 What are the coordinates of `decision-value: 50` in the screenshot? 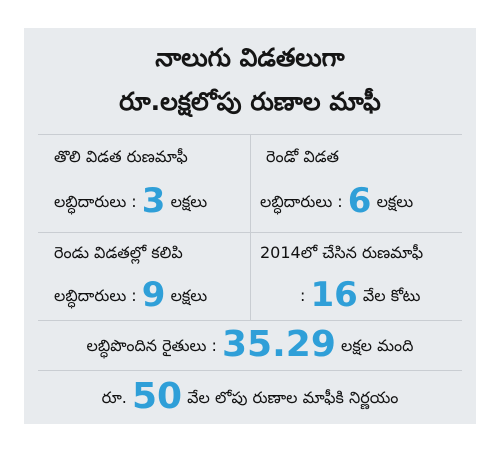 It's located at (157, 396).